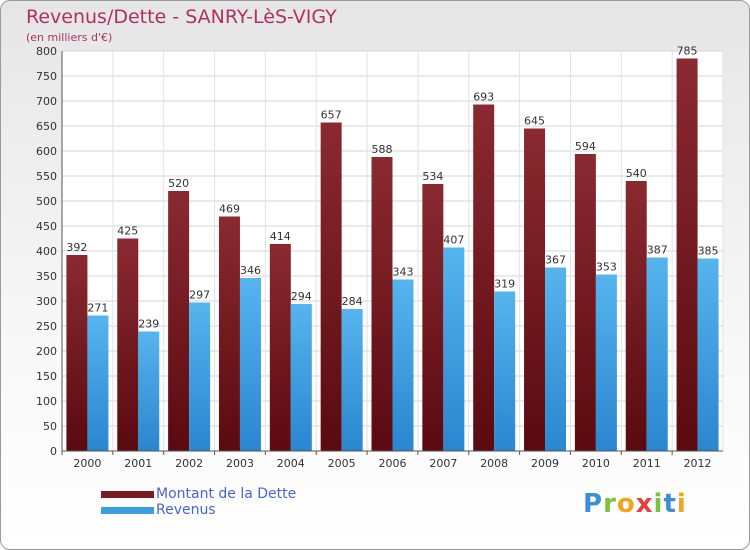  What do you see at coordinates (46, 51) in the screenshot?
I see `y-tick-label: 800` at bounding box center [46, 51].